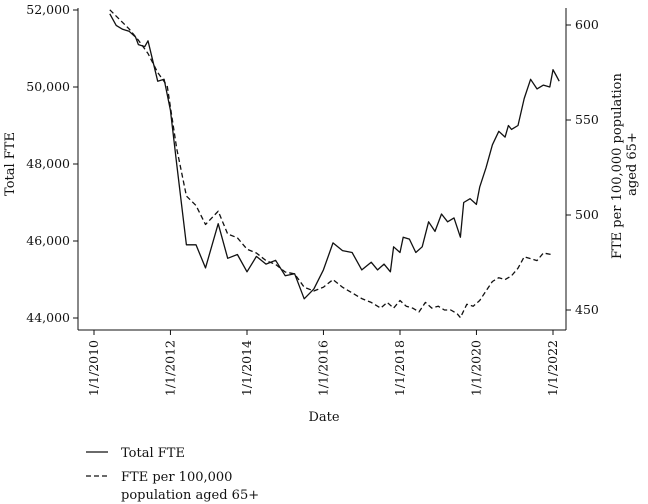 Image resolution: width=648 pixels, height=504 pixels. What do you see at coordinates (399, 368) in the screenshot?
I see `x-tick-label: 1/1/2018` at bounding box center [399, 368].